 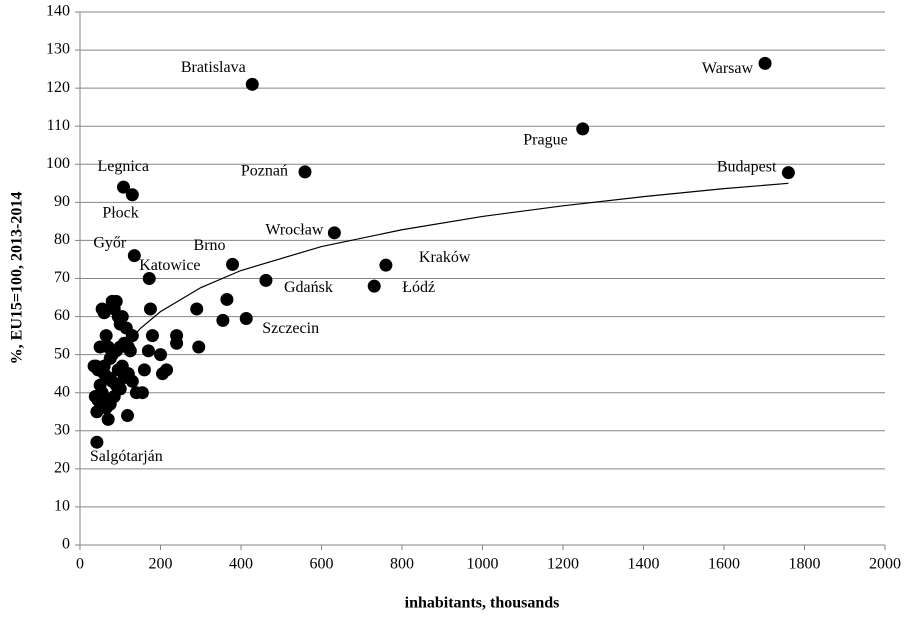 What do you see at coordinates (58, 49) in the screenshot?
I see `y-tick-label: 130` at bounding box center [58, 49].